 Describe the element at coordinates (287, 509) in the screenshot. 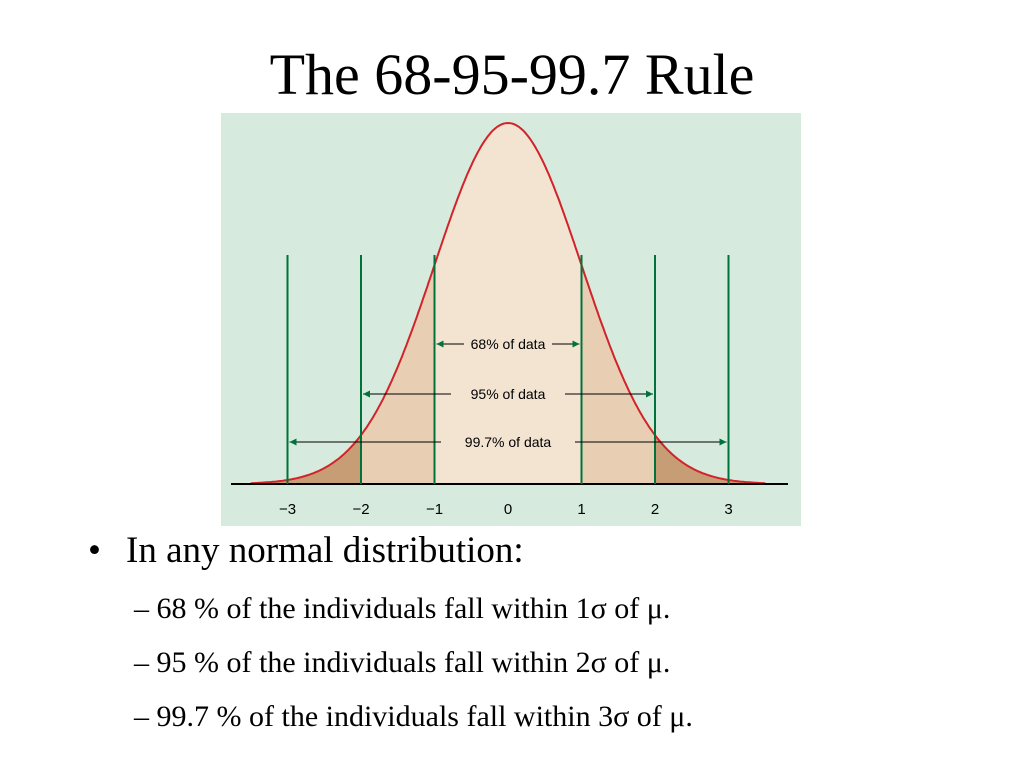

I see `tick-label: −3` at that location.